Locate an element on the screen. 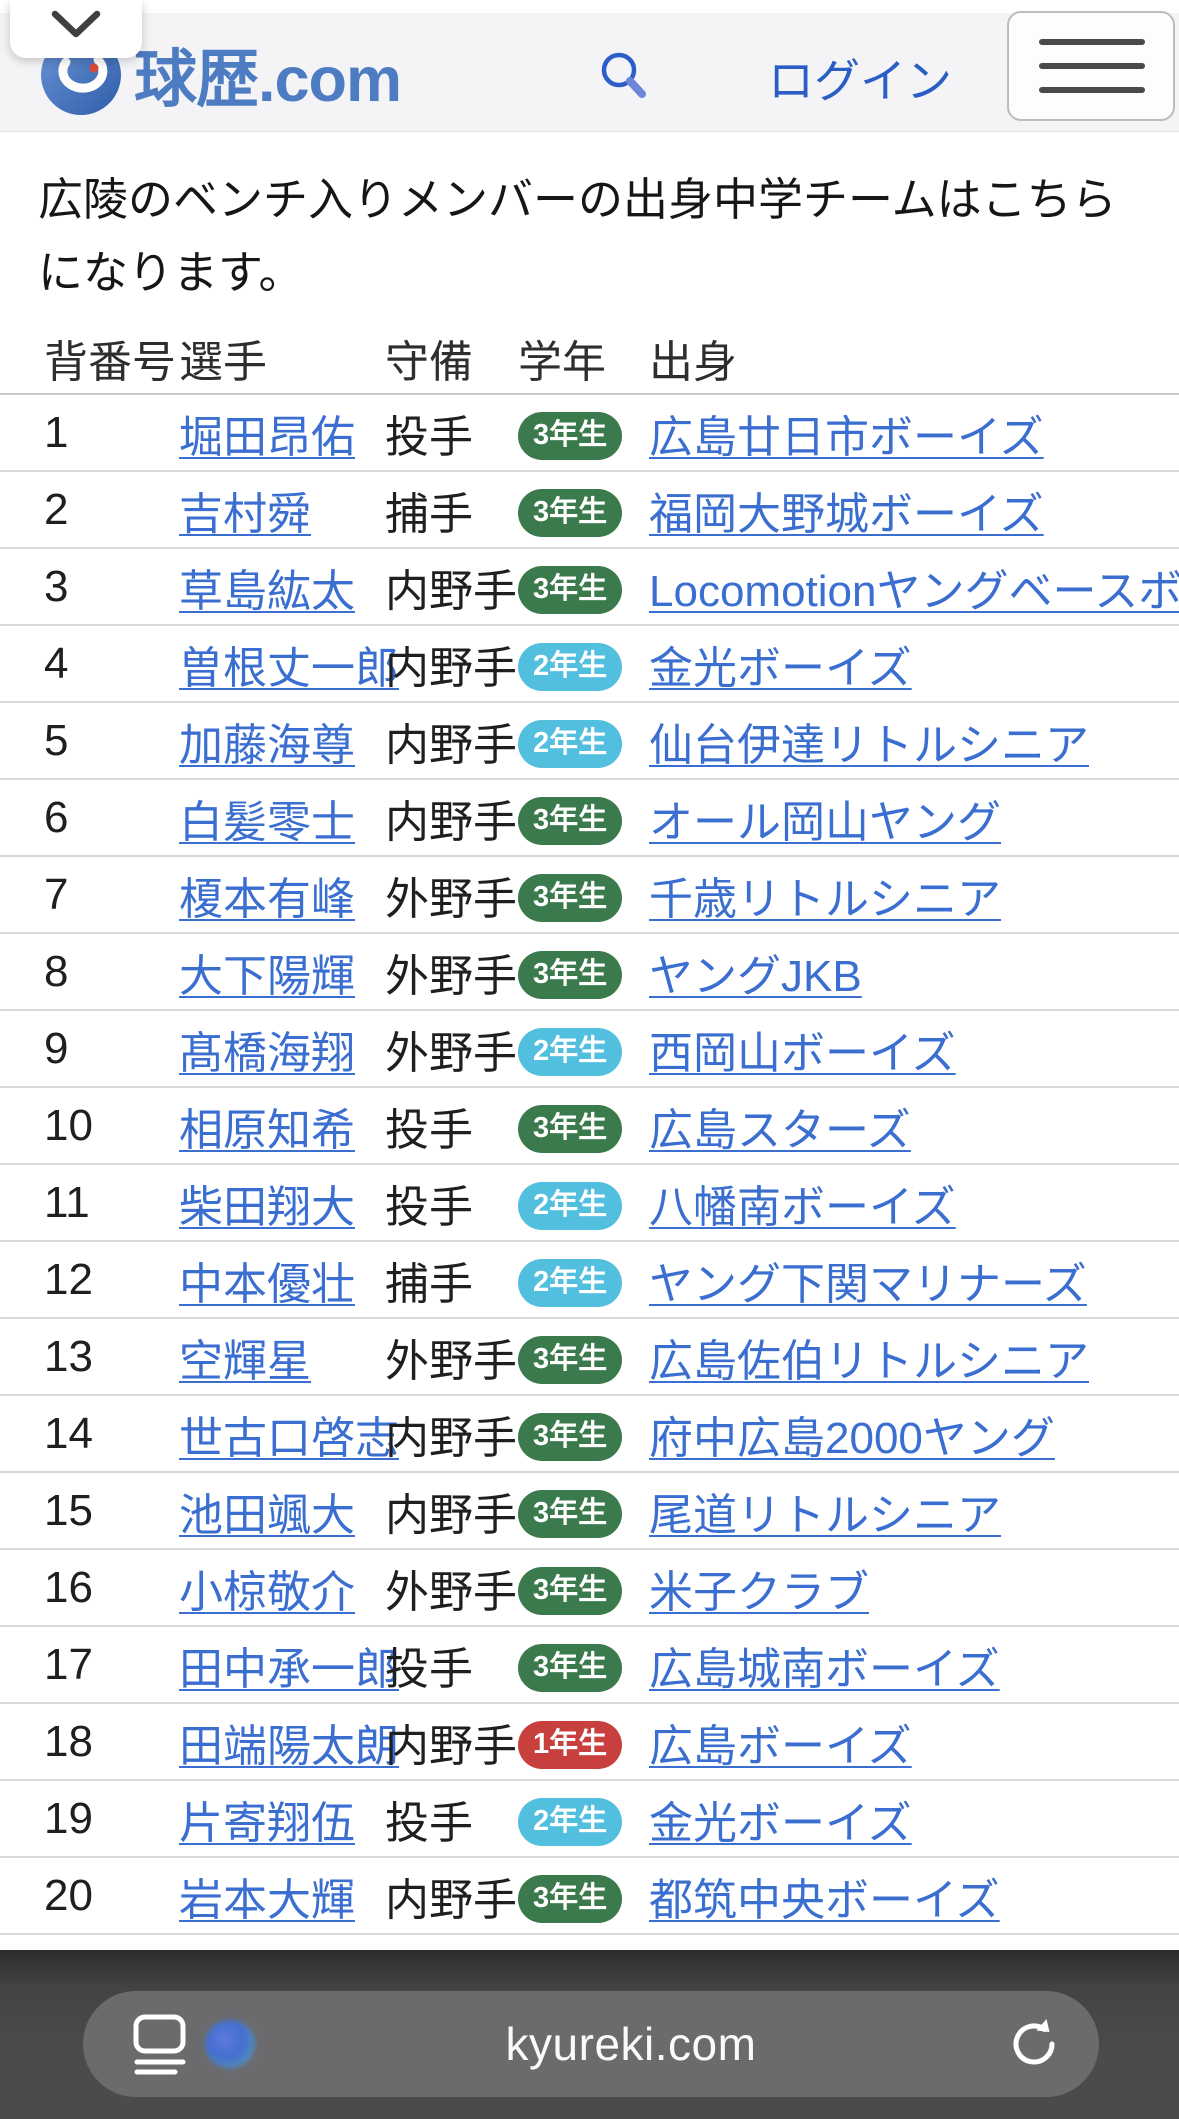 The height and width of the screenshot is (2119, 1179). player-origin-link: 府中広島2000ヤング is located at coordinates (852, 1438).